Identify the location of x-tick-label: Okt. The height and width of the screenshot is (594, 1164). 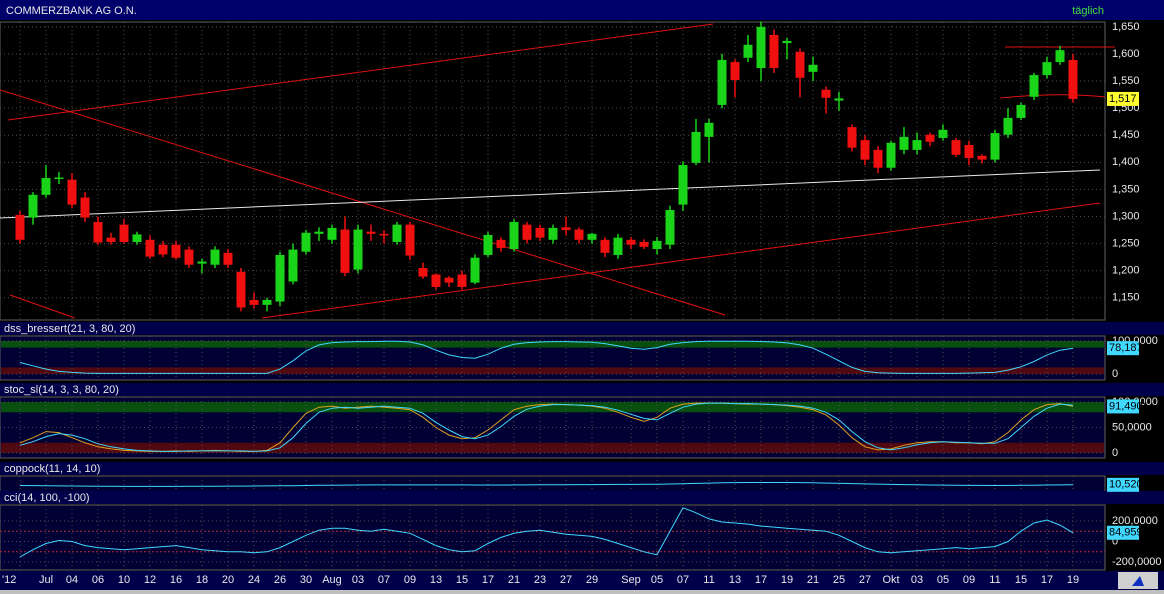
(890, 580).